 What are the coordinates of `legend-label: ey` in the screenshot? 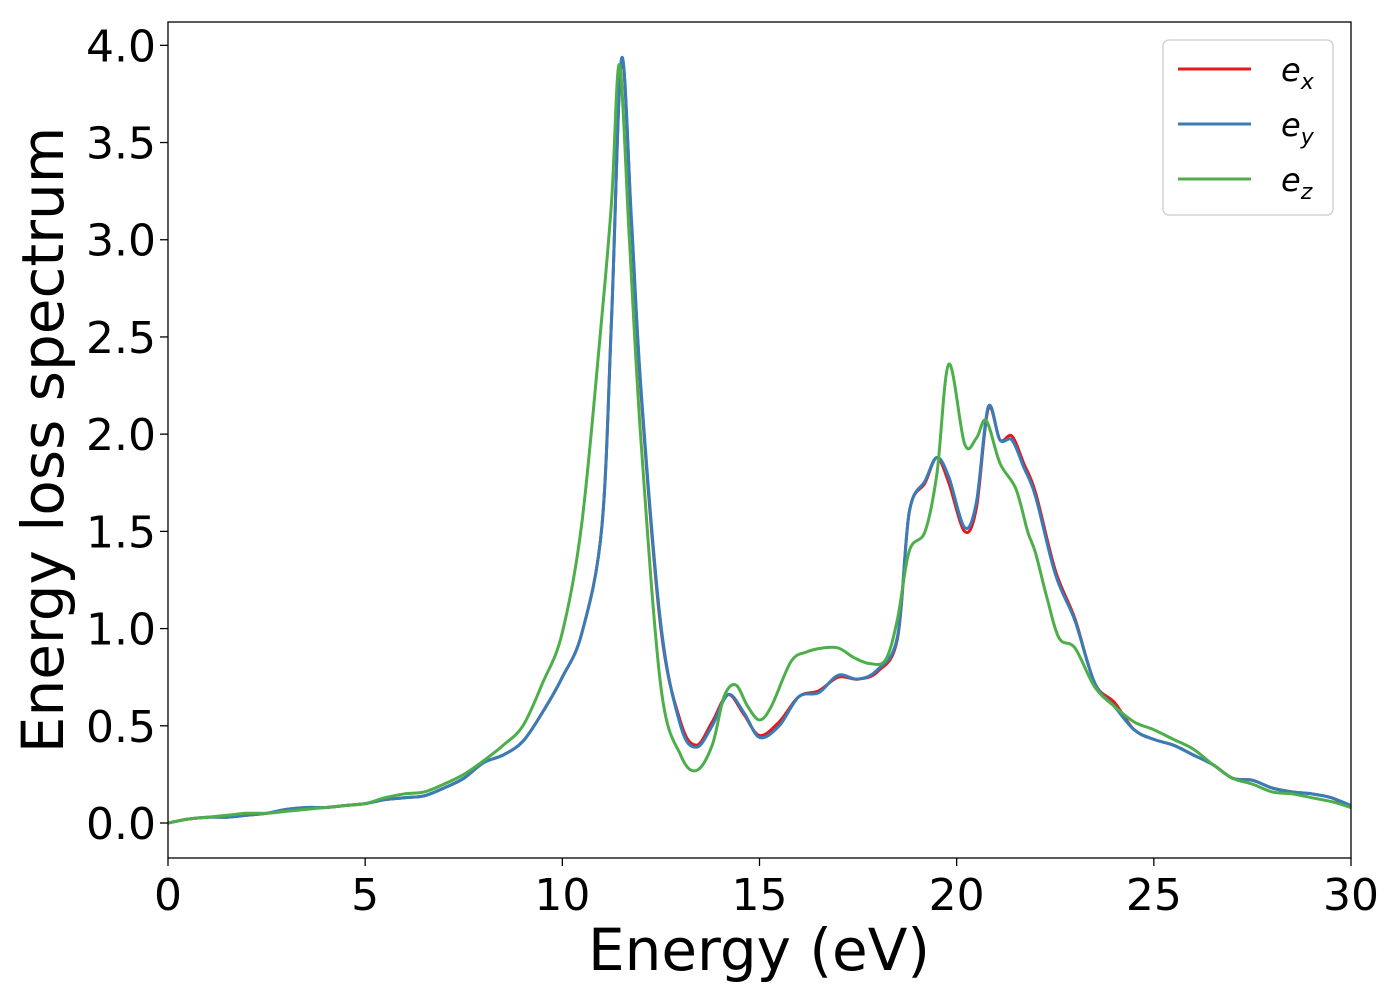 It's located at (1298, 128).